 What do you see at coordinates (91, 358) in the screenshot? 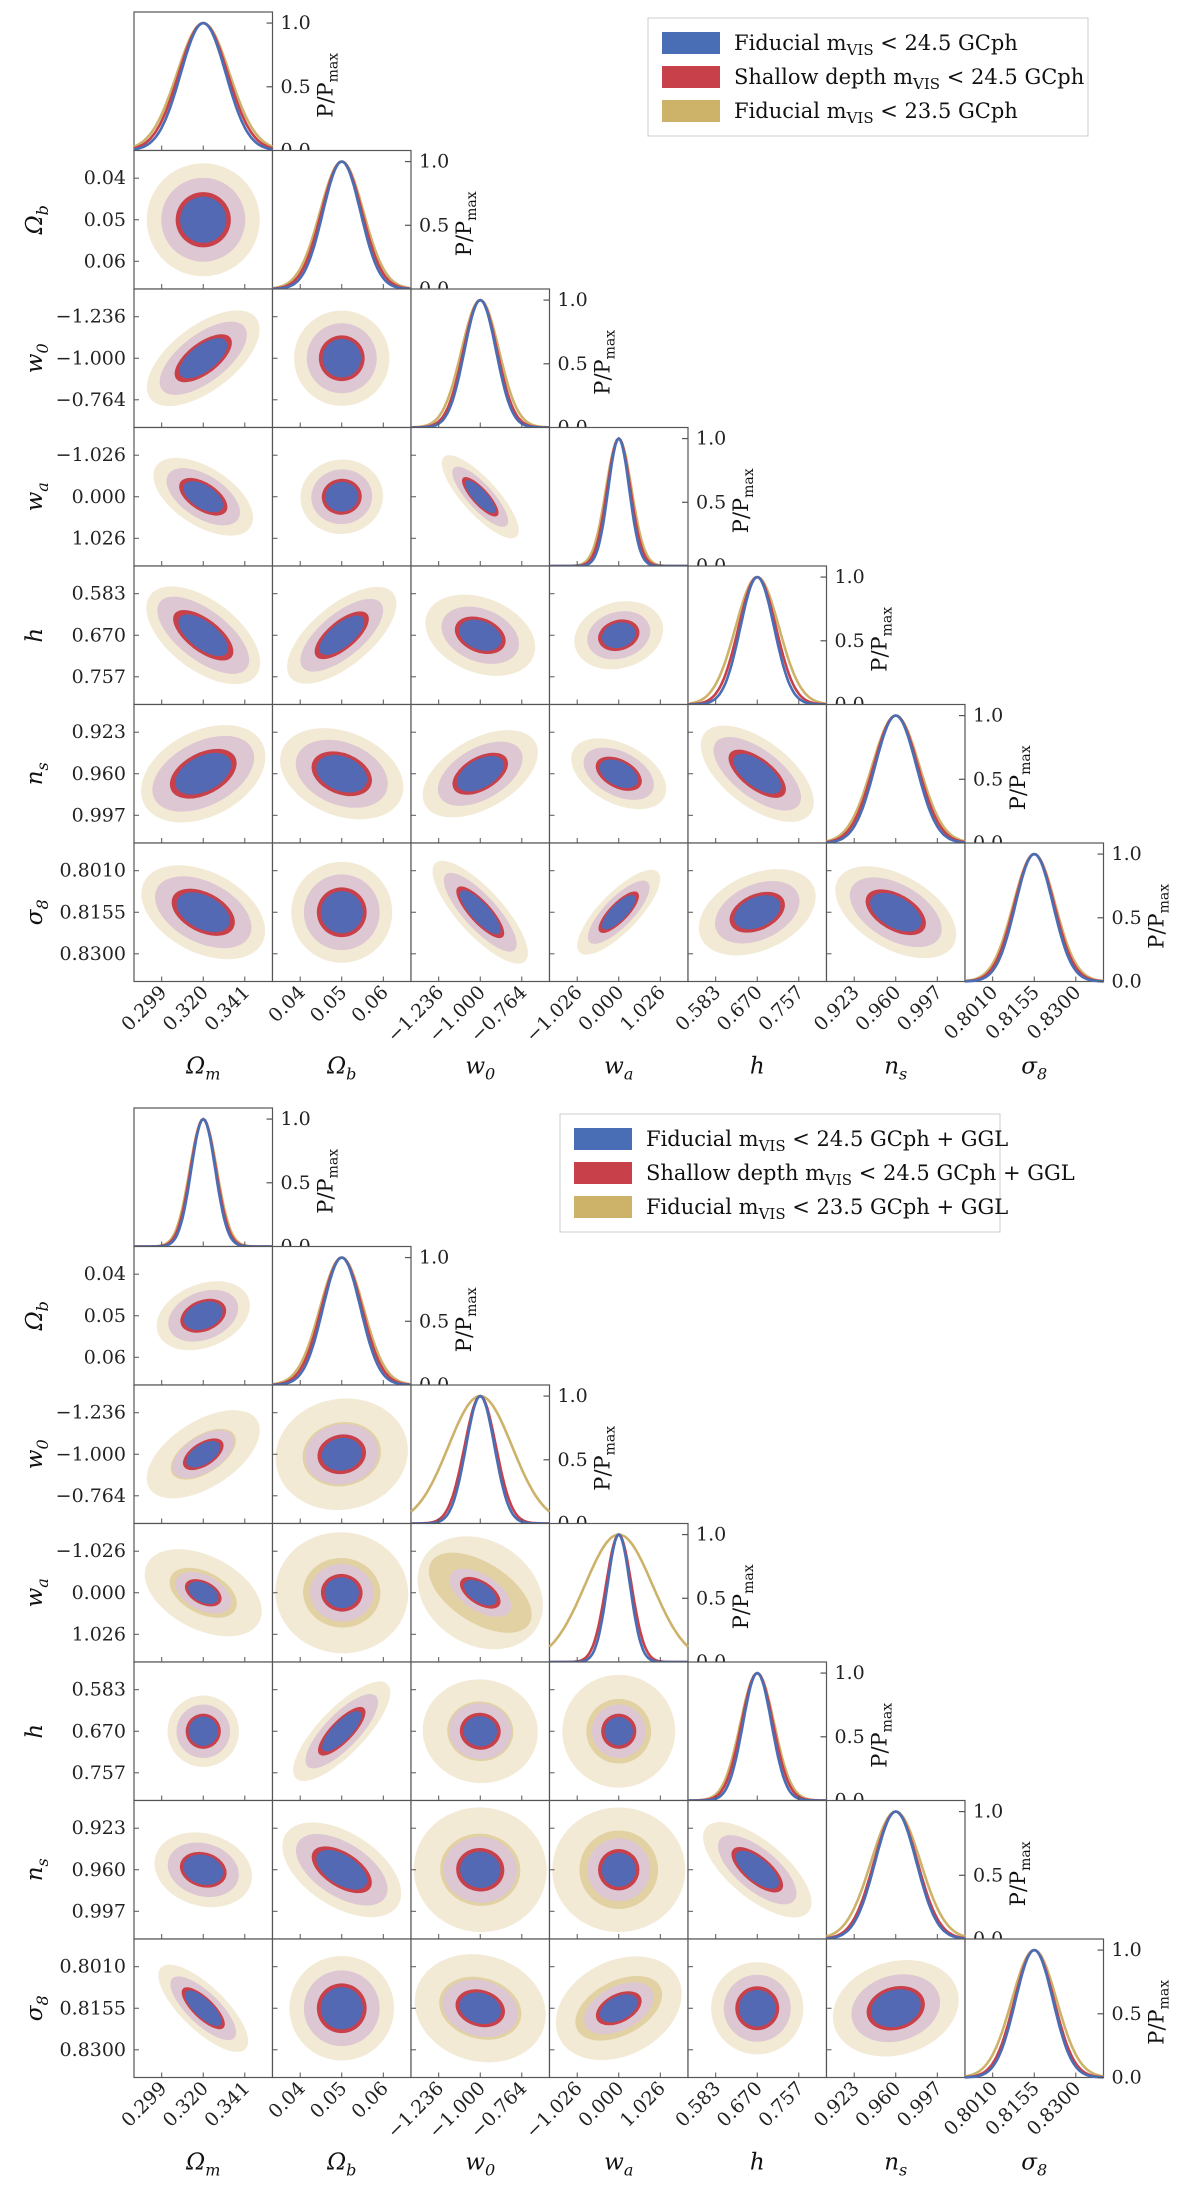
I see `y-tick-label: −1.000` at bounding box center [91, 358].